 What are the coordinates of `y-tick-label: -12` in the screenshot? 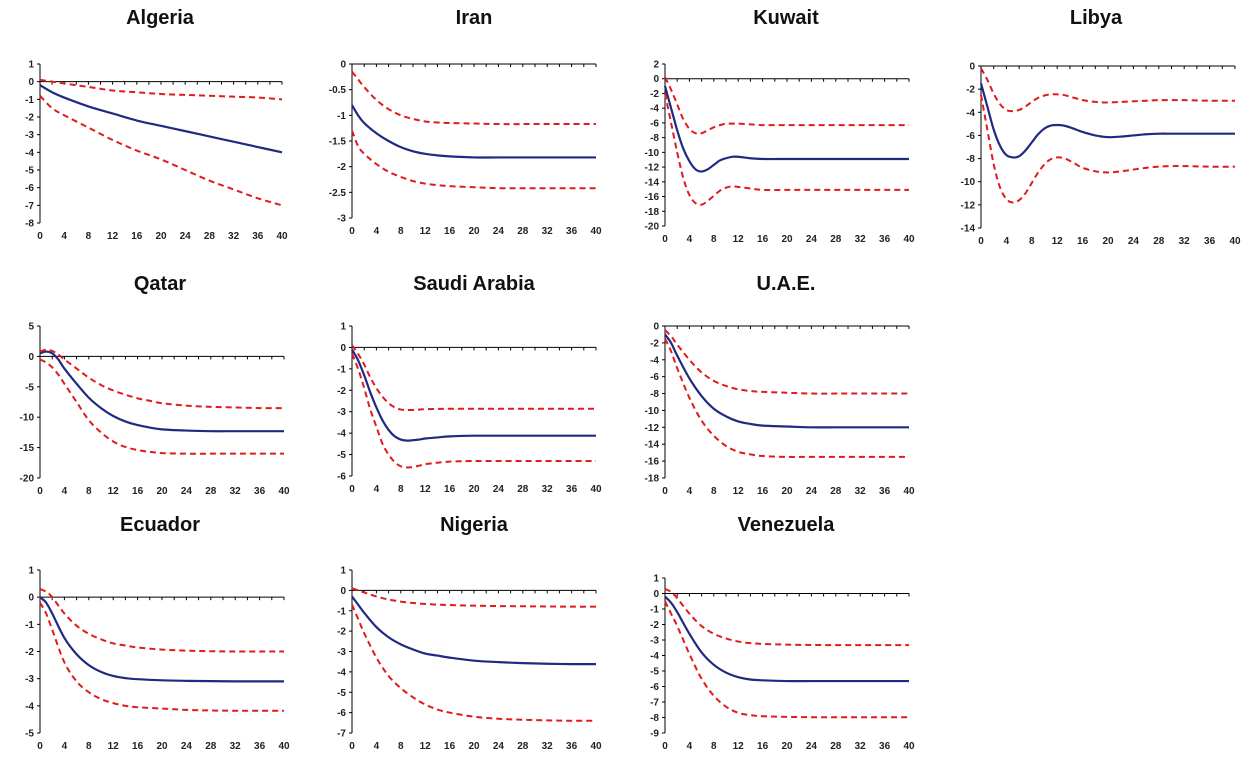 It's located at (652, 168).